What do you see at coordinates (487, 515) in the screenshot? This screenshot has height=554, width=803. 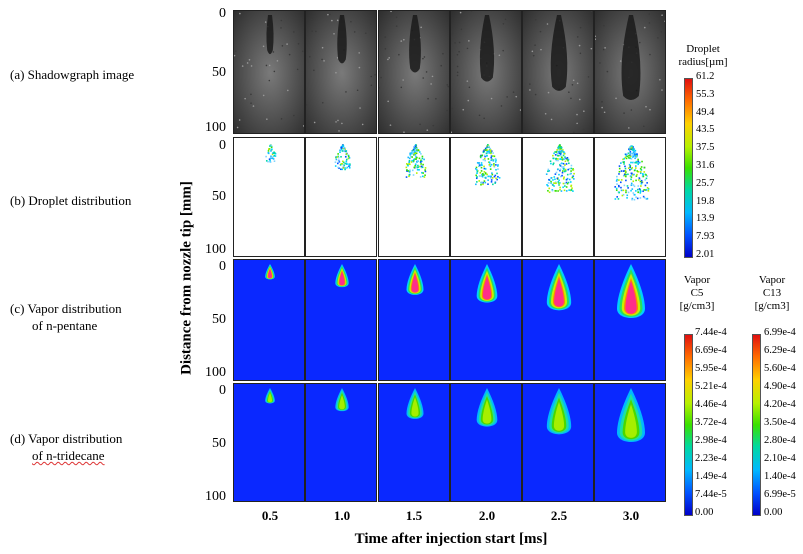 I see `time-tick-2-0: 2.0` at bounding box center [487, 515].